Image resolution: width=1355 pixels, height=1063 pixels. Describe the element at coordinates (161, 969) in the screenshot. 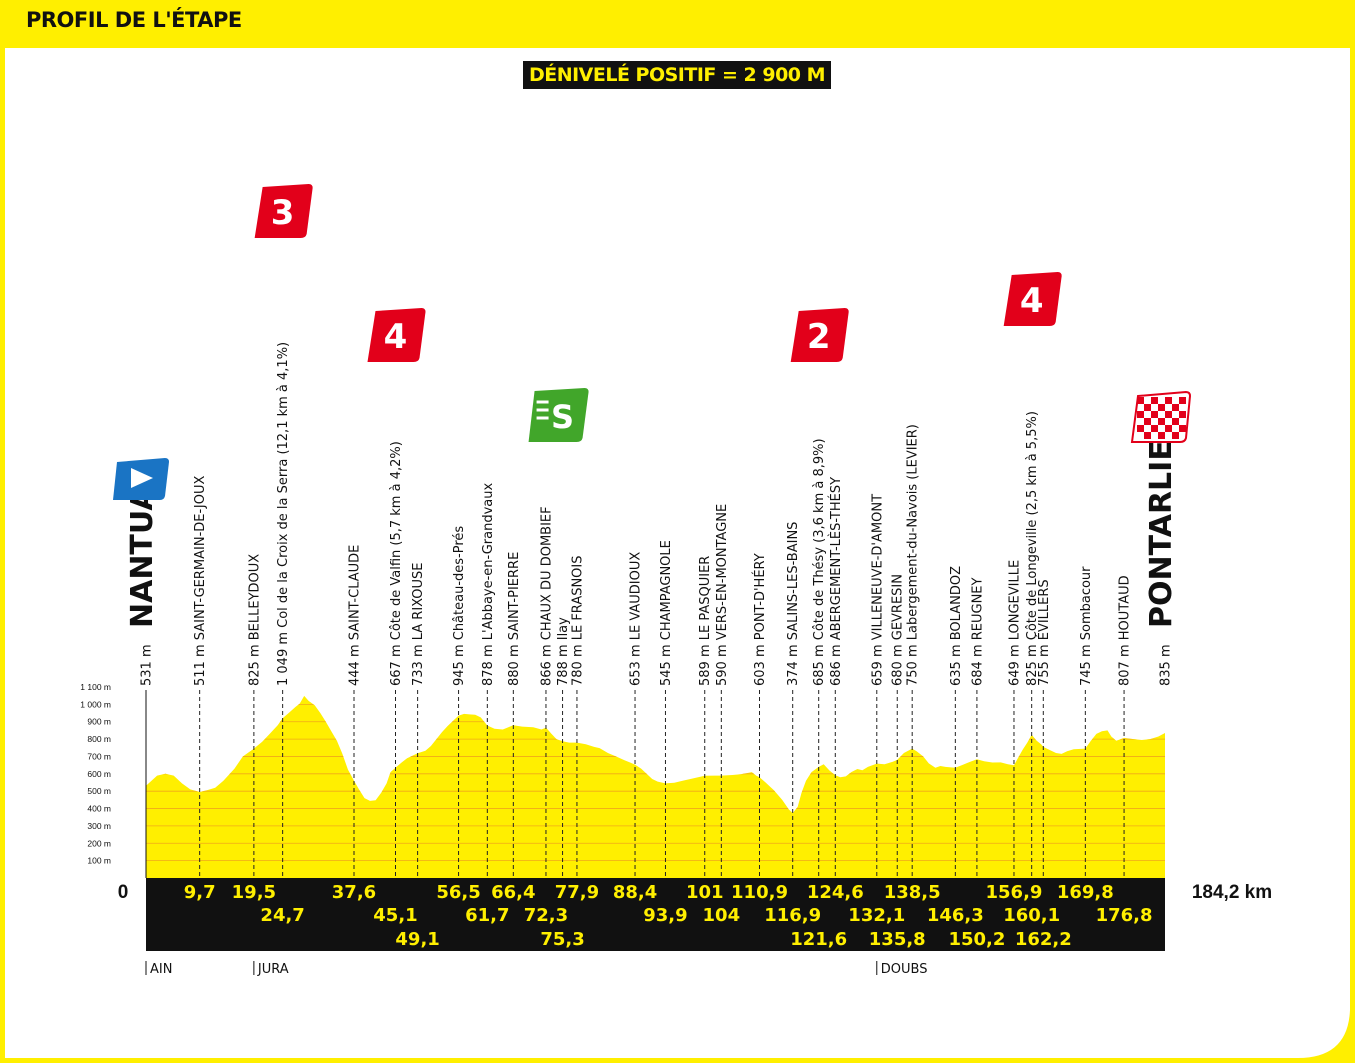

I see `region-label: AIN` at that location.